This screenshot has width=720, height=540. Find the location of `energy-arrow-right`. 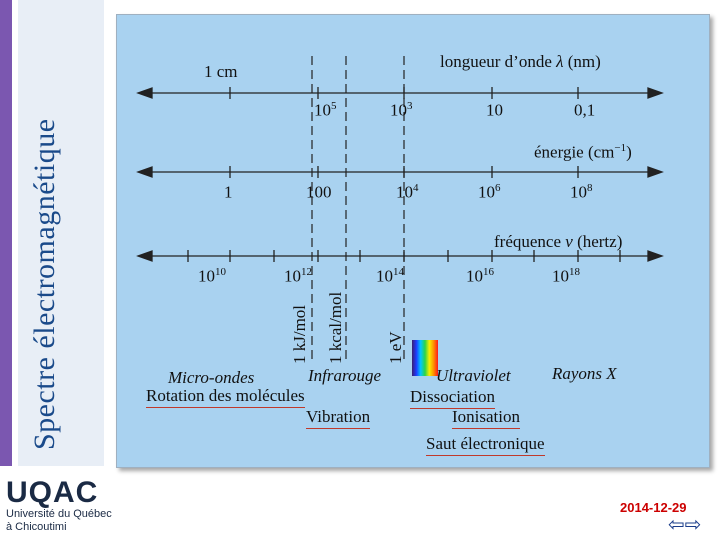

energy-arrow-right is located at coordinates (655, 172).